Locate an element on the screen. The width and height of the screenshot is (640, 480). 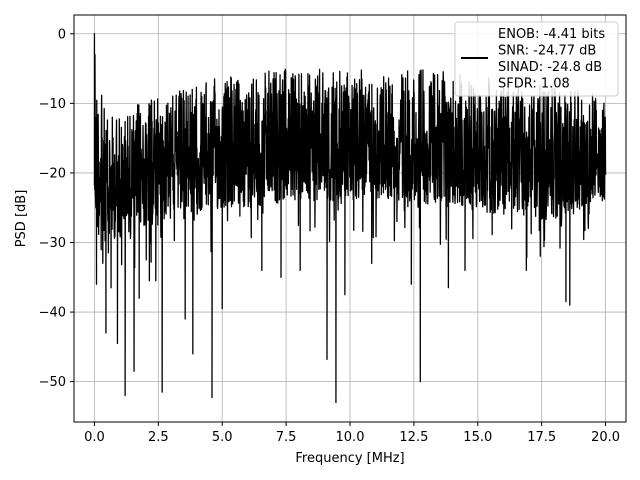
y-tick-label: 0 is located at coordinates (62, 34).